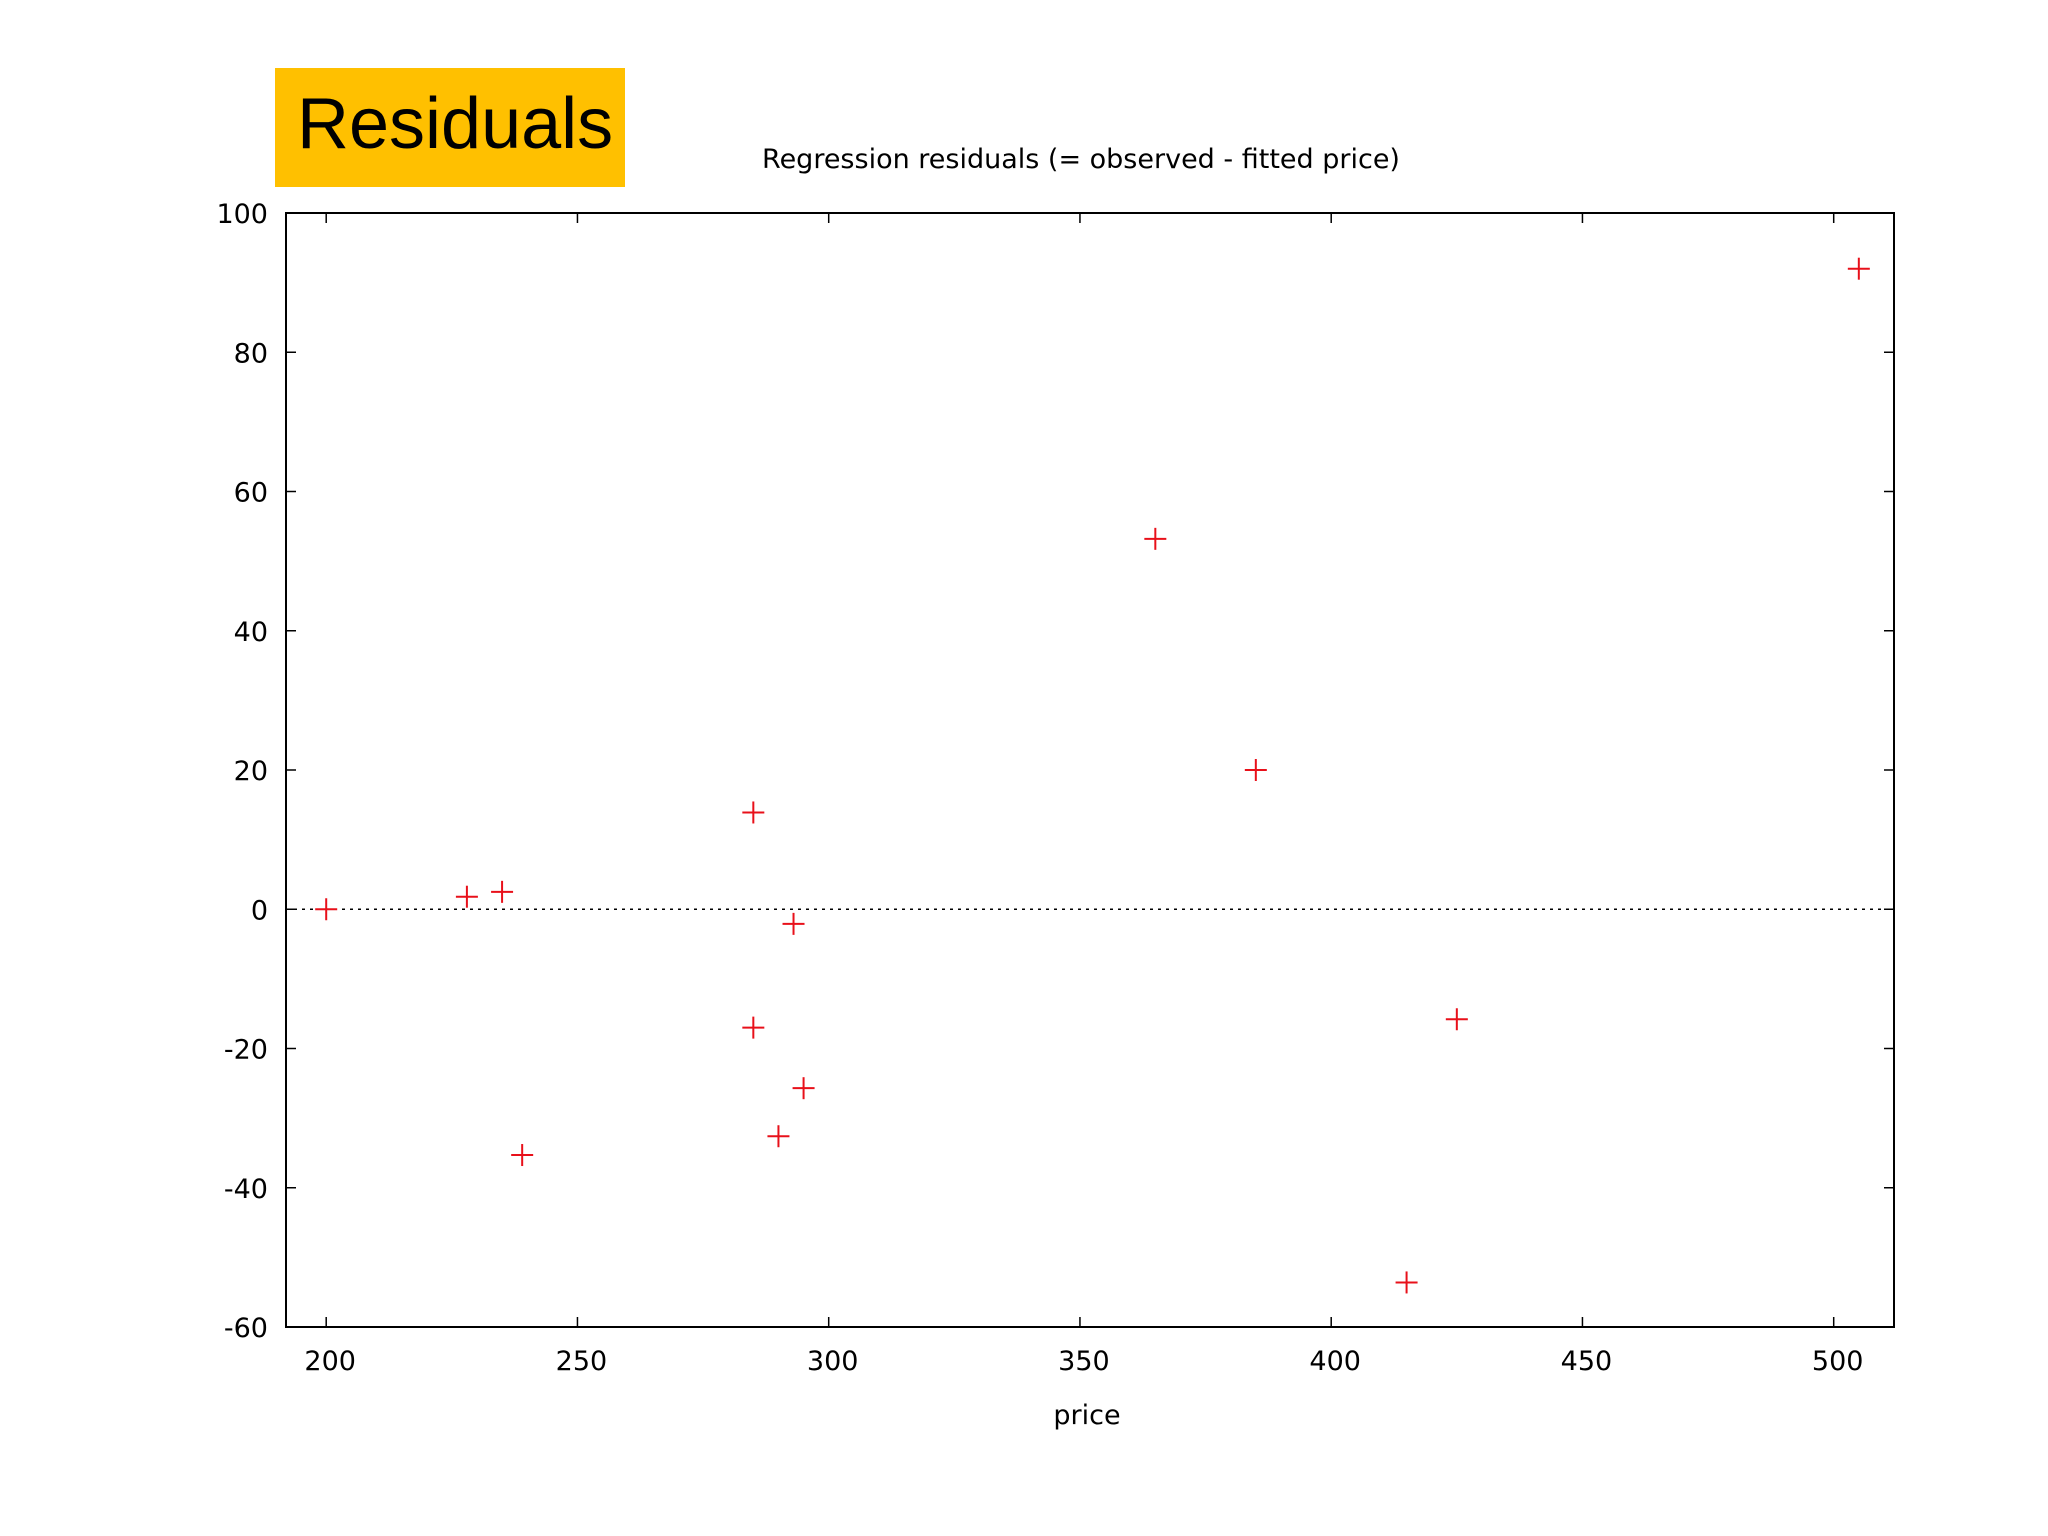  Describe the element at coordinates (246, 1050) in the screenshot. I see `y-tick-label: -20` at that location.